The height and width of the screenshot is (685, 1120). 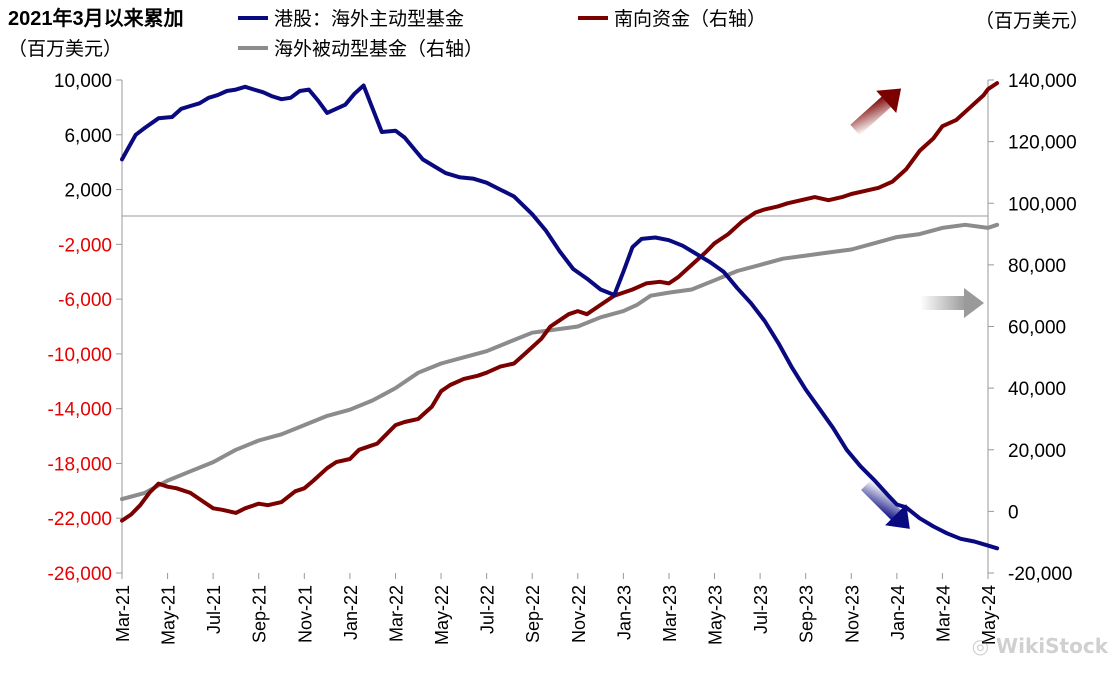 I want to click on x-tick-label: Jul-21, so click(x=214, y=609).